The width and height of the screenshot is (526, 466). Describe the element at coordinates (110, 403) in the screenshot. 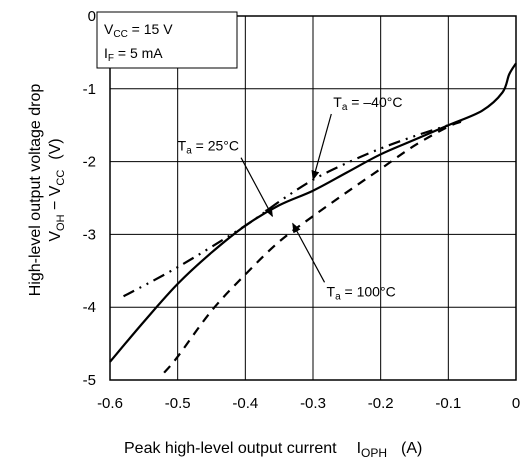

I see `x-tick-label: -0.6` at that location.